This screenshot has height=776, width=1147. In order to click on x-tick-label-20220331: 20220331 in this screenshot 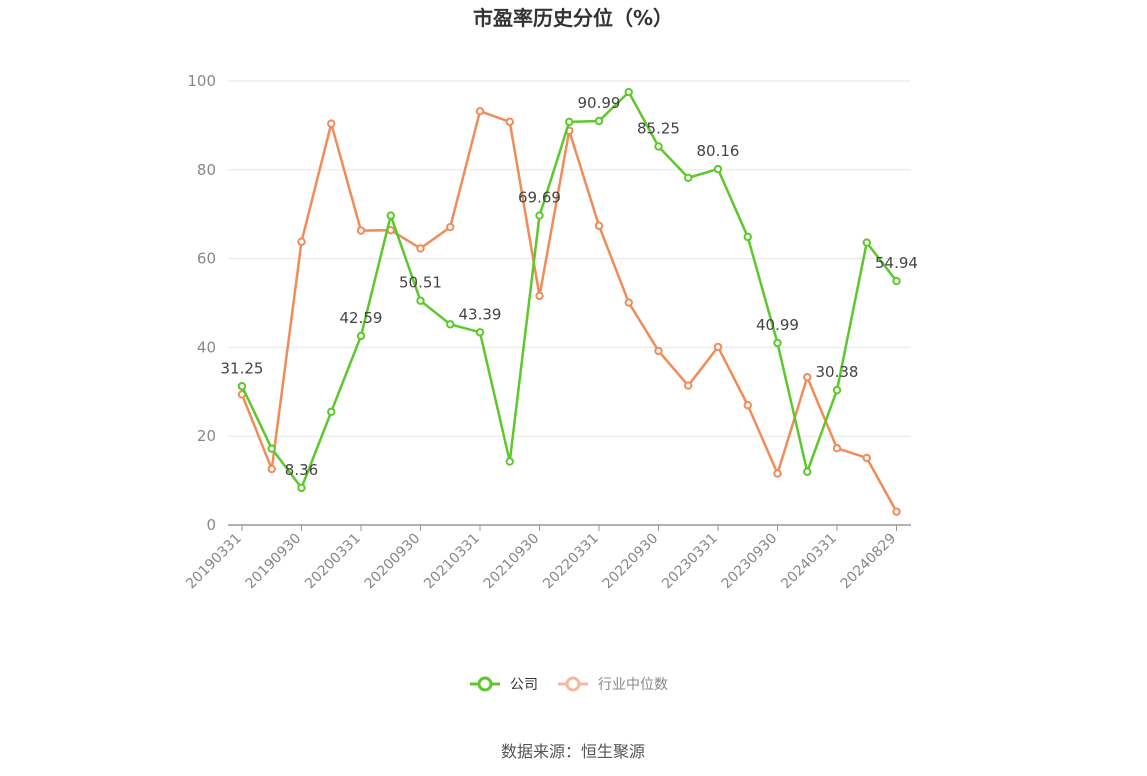, I will do `click(571, 562)`.